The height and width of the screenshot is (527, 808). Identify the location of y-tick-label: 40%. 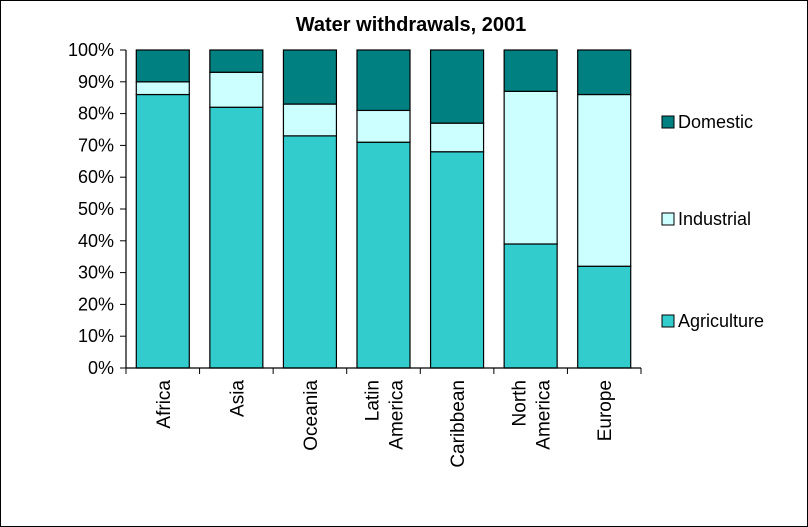
(96, 241).